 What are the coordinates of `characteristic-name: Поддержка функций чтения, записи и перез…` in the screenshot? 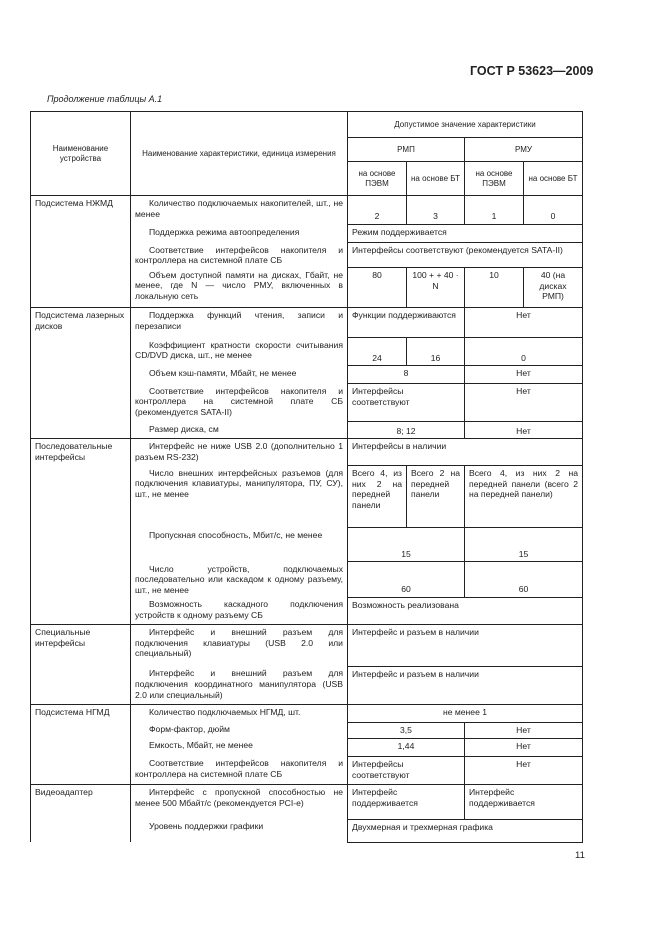 It's located at (239, 322).